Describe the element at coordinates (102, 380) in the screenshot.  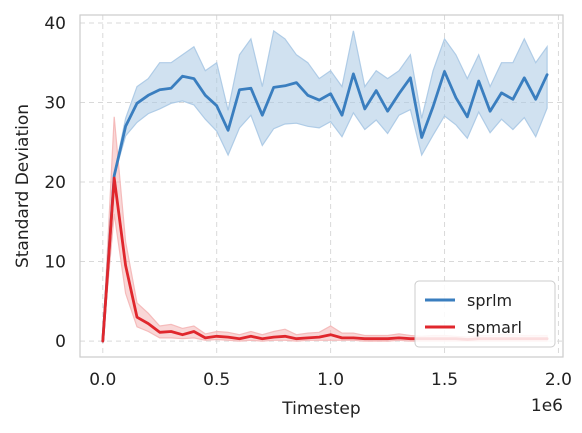
I see `x-tick-label: 0.0` at that location.